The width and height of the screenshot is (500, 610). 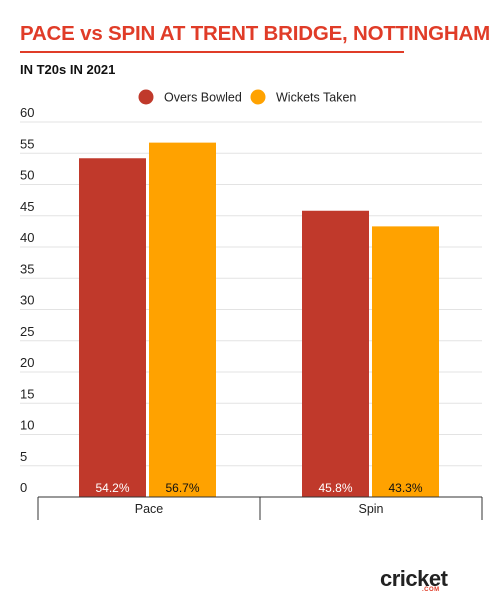 I want to click on legend-label: Wickets Taken, so click(x=316, y=98).